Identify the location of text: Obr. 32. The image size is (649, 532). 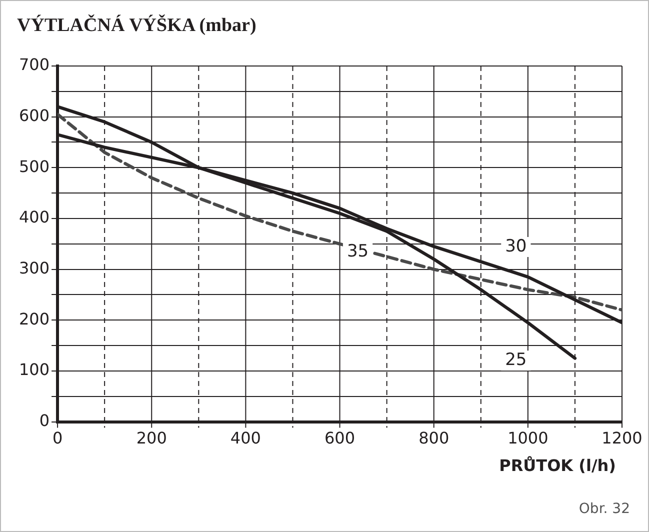
(604, 509).